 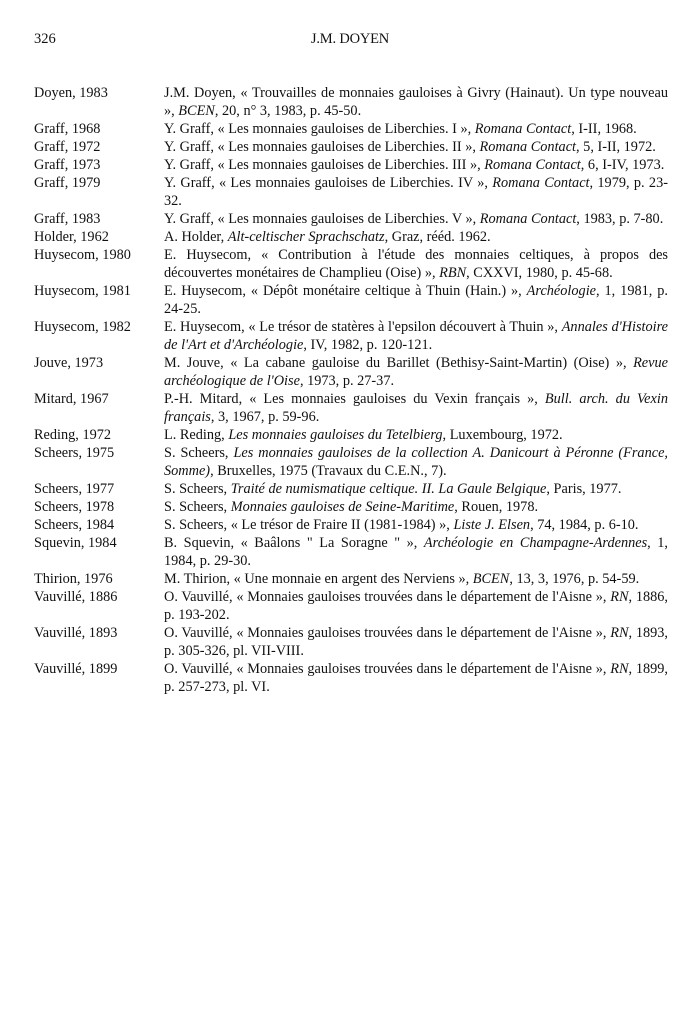 What do you see at coordinates (67, 147) in the screenshot?
I see `entry-key: Graff, 1972` at bounding box center [67, 147].